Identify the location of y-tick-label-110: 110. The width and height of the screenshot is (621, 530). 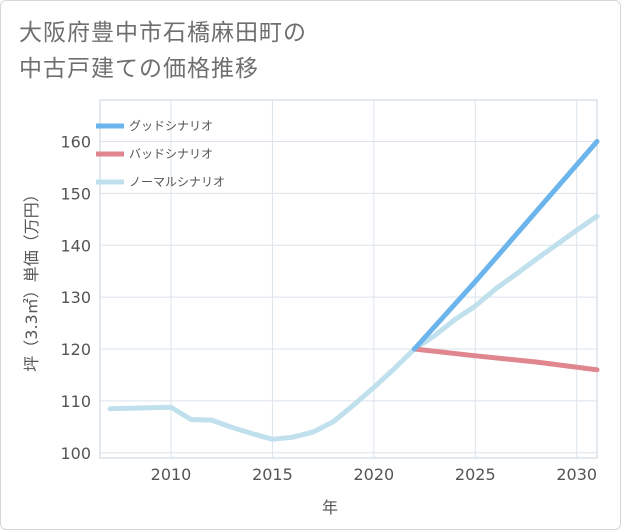
(75, 401).